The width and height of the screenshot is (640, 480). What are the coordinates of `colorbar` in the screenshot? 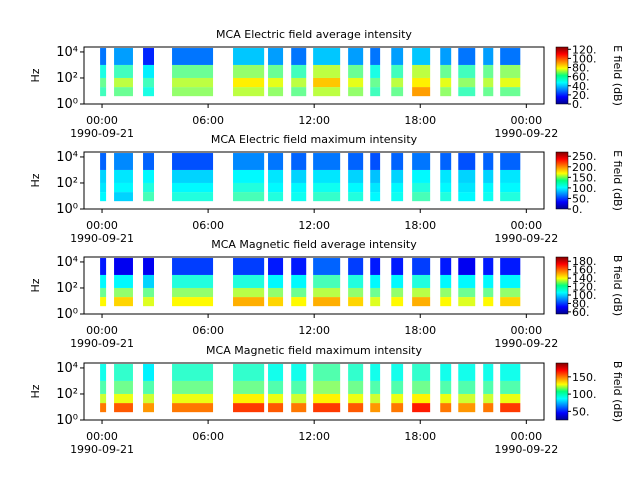 It's located at (562, 75).